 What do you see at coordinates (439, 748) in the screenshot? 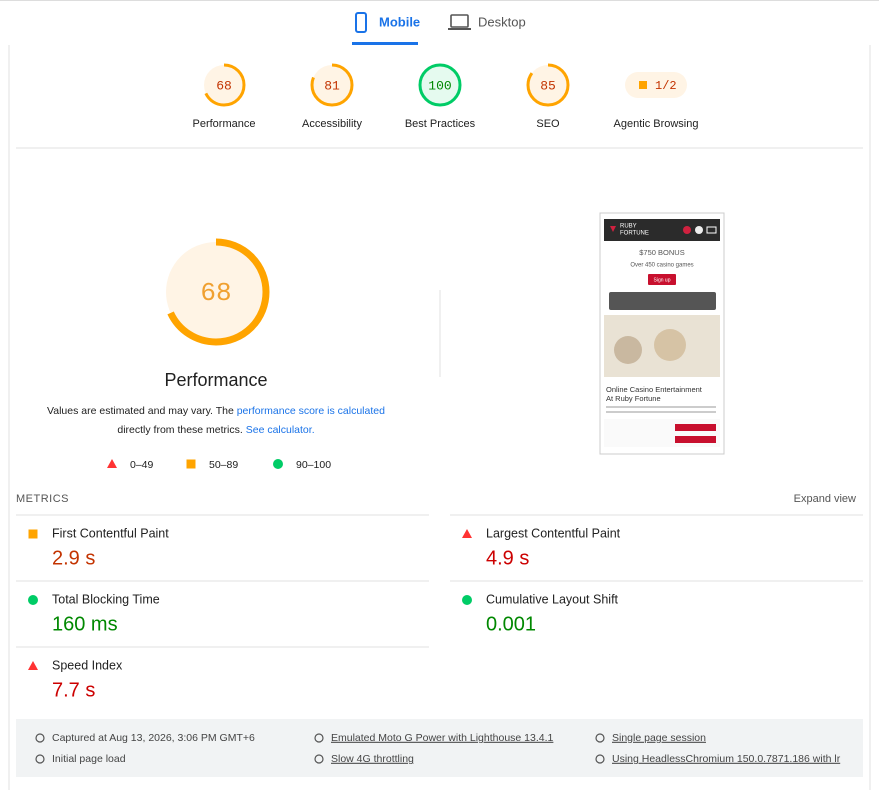
I see `footer` at bounding box center [439, 748].